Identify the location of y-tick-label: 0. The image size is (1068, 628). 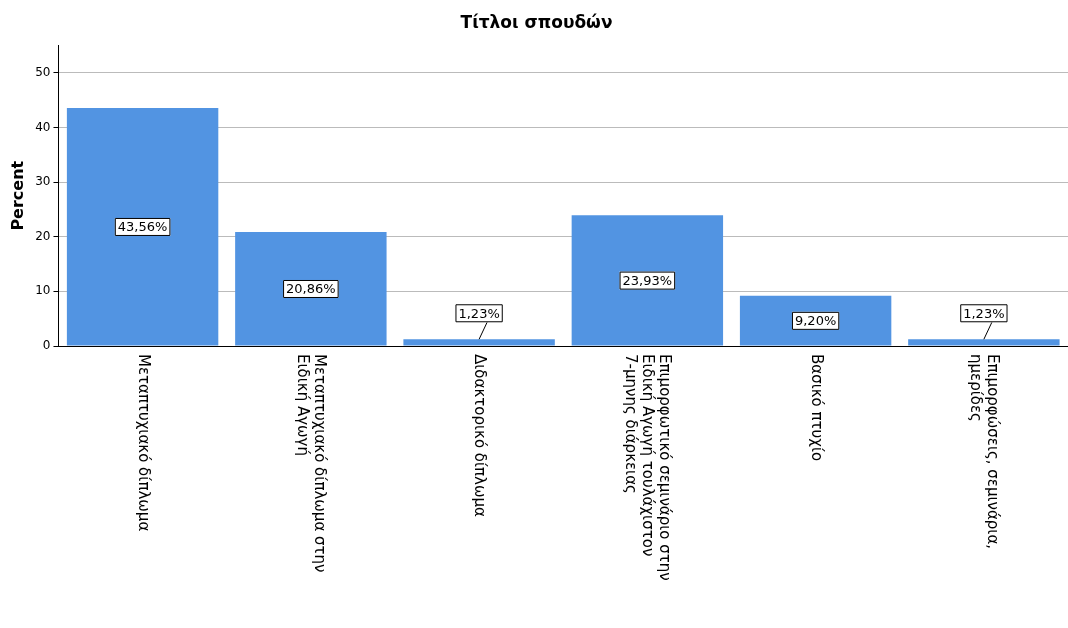
(46, 345).